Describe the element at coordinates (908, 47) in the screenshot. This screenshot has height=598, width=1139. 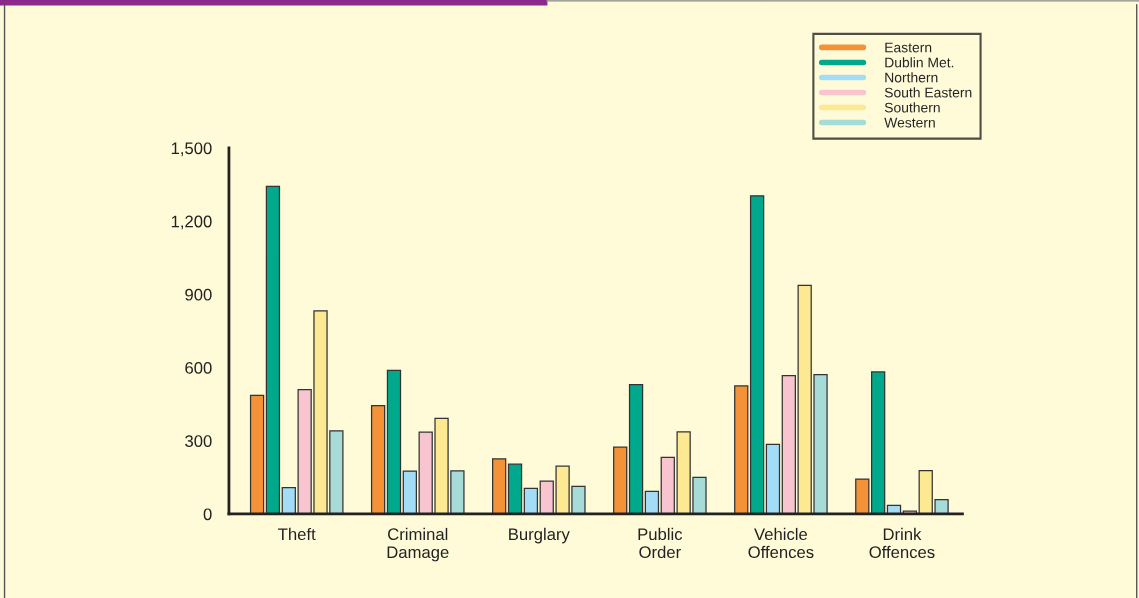
I see `legend-label: Eastern` at that location.